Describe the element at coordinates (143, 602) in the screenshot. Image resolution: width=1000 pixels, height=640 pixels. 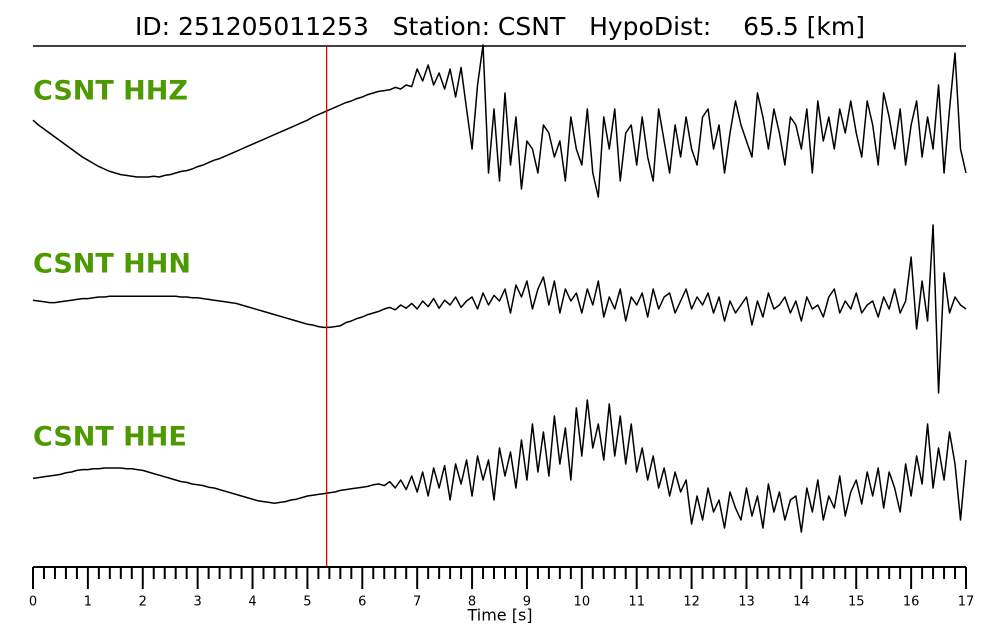
I see `x-tick-label: 2` at that location.